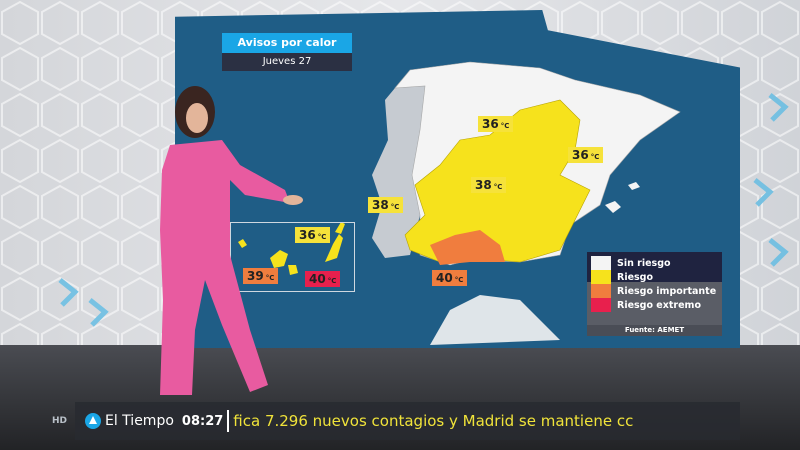  Describe the element at coordinates (287, 62) in the screenshot. I see `map-date: Jueves 27` at that location.